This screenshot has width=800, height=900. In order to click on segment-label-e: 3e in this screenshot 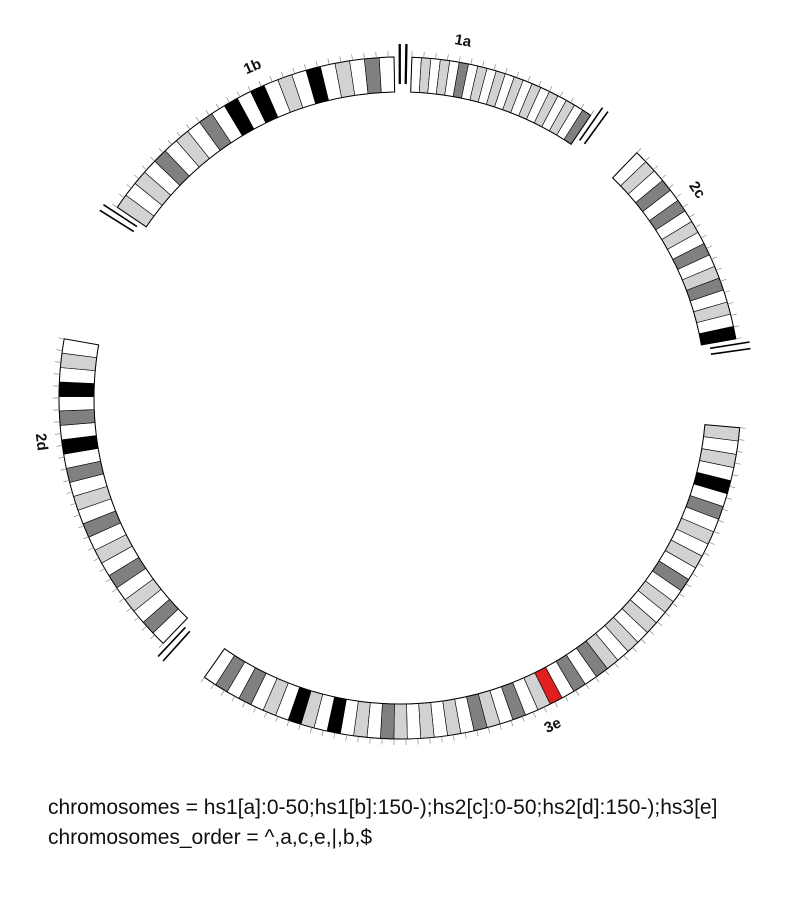, I will do `click(553, 725)`.